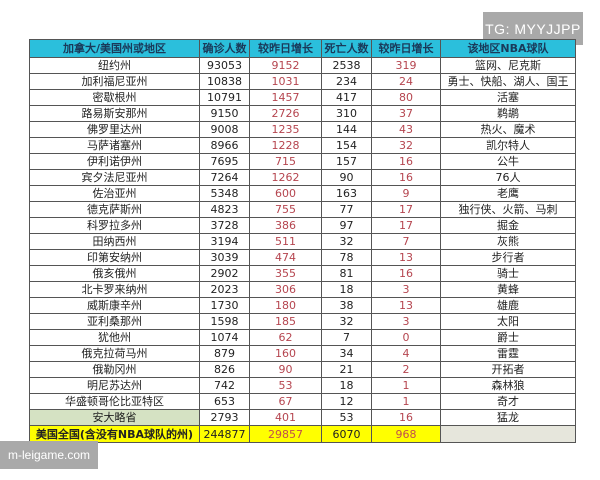 This screenshot has height=480, width=600. I want to click on cell-nba-teams: 开拓者, so click(508, 369).